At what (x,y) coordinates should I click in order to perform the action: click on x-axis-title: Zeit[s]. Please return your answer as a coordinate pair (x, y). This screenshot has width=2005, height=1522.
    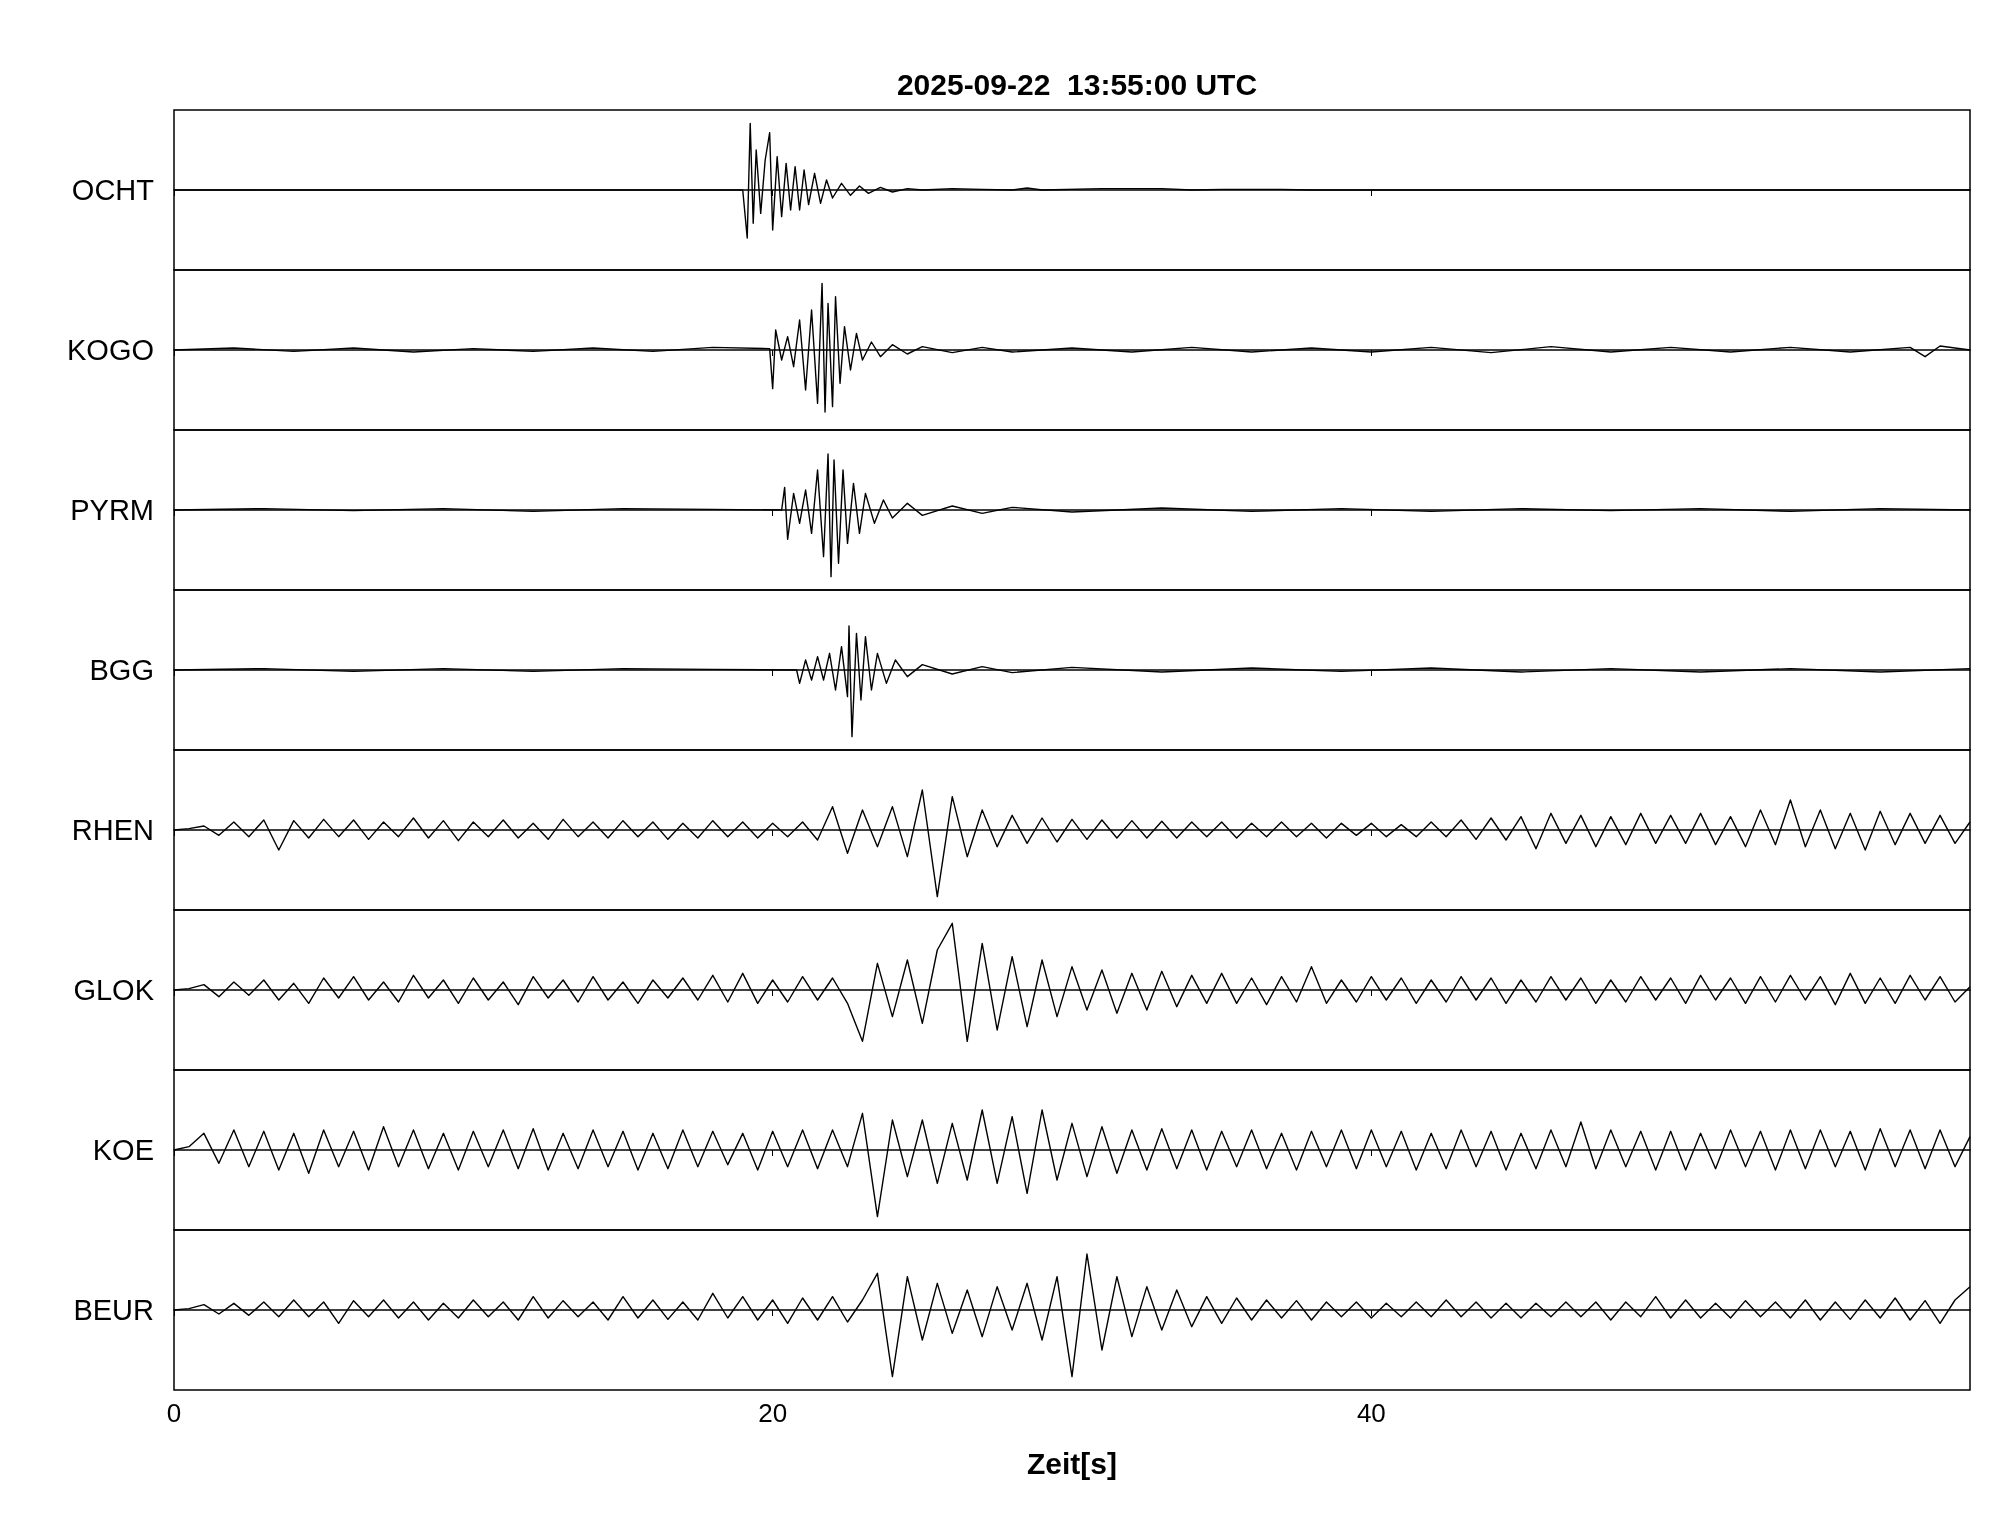
    Looking at the image, I should click on (1072, 1463).